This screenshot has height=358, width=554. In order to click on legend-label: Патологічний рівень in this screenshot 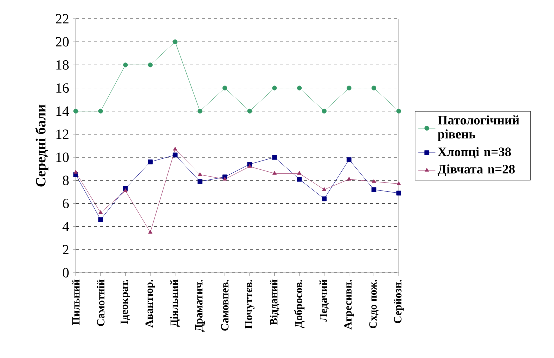, I will do `click(479, 129)`.